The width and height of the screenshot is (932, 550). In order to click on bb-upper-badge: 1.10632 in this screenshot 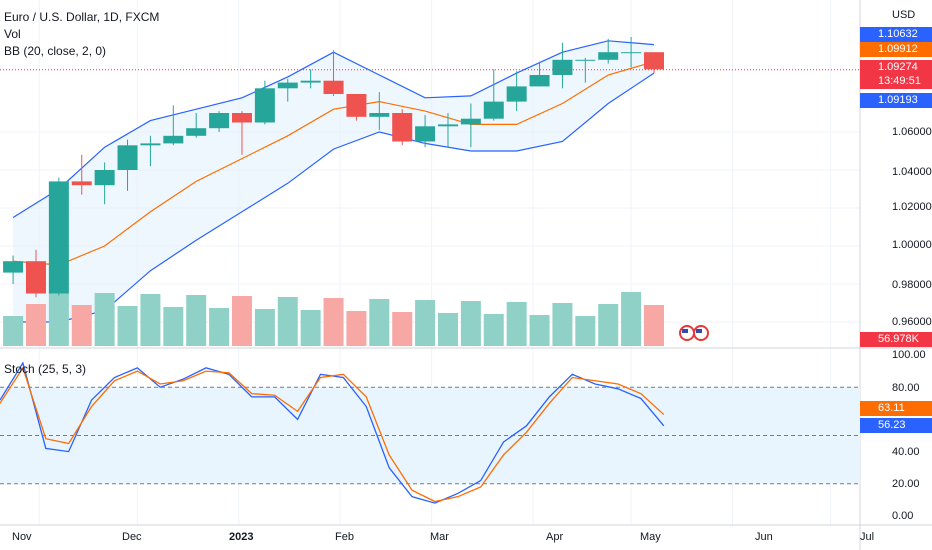, I will do `click(896, 34)`.